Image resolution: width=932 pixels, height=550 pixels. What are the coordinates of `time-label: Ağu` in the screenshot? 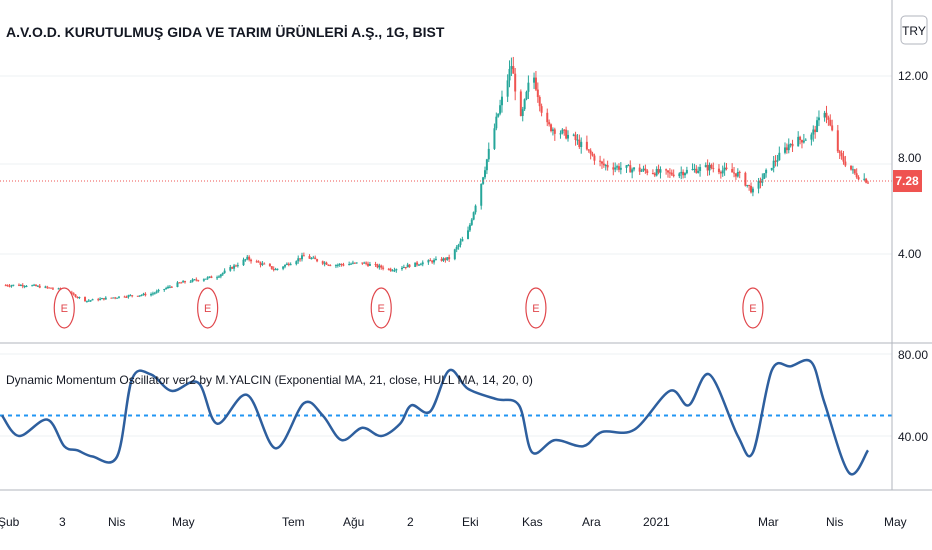 It's located at (353, 522).